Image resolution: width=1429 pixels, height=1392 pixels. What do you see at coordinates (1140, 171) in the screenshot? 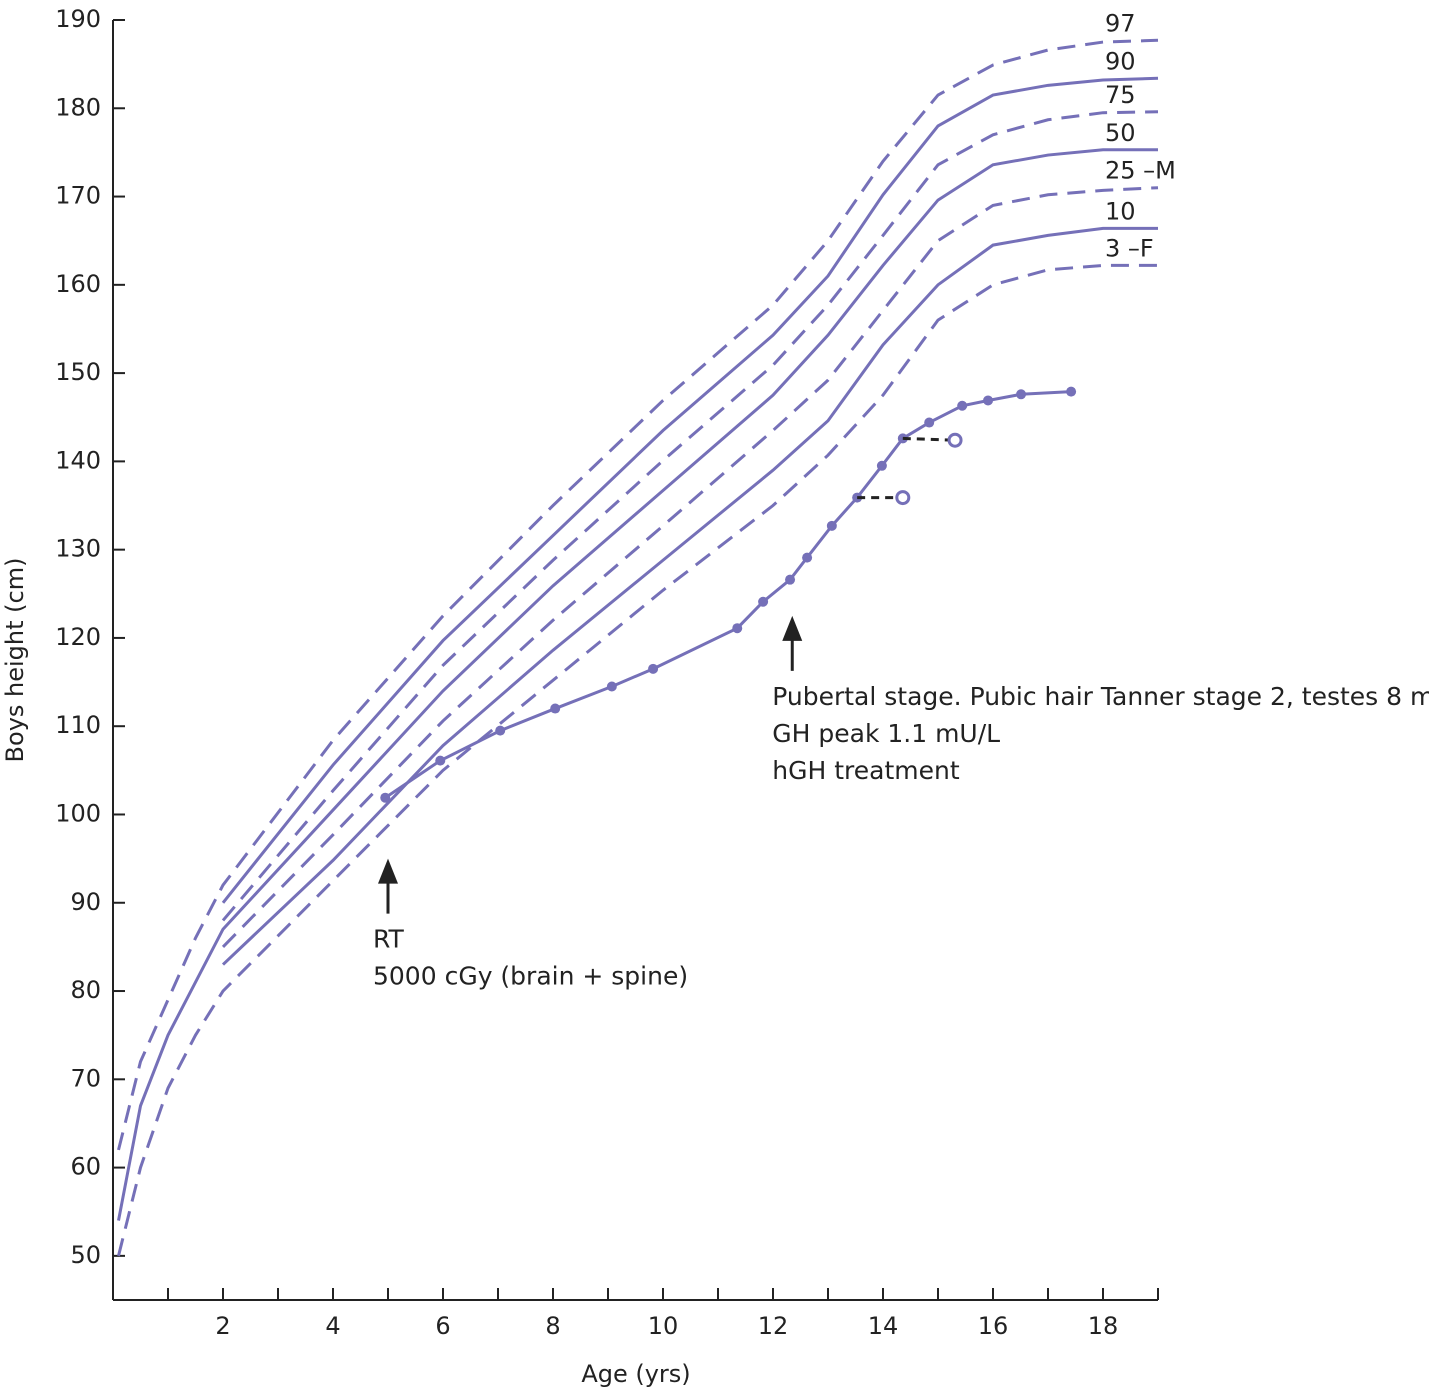
I see `legend-label: 25 –M` at bounding box center [1140, 171].